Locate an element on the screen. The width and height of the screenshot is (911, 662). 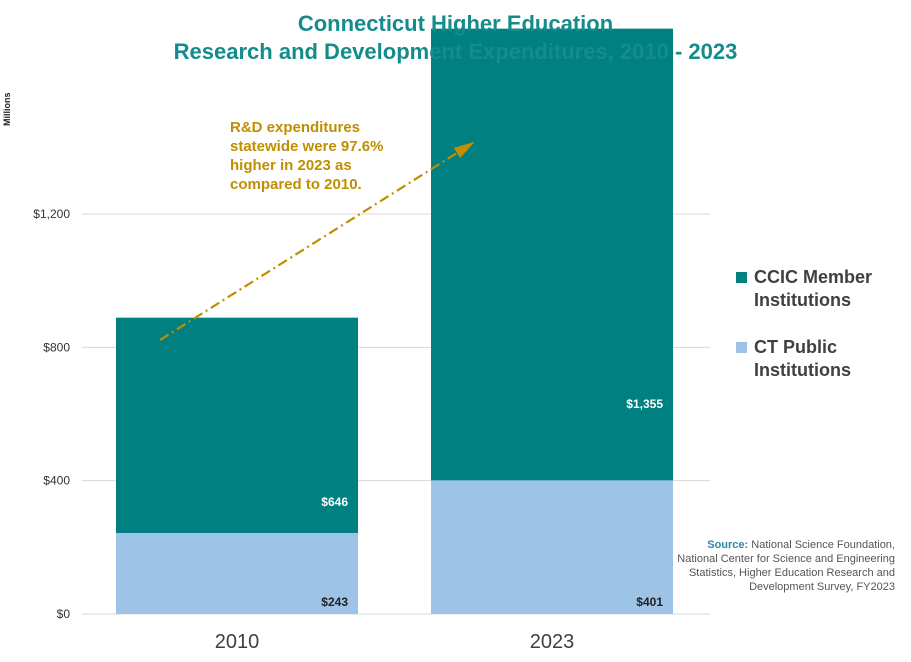
bar-ct-public-2010 is located at coordinates (237, 573).